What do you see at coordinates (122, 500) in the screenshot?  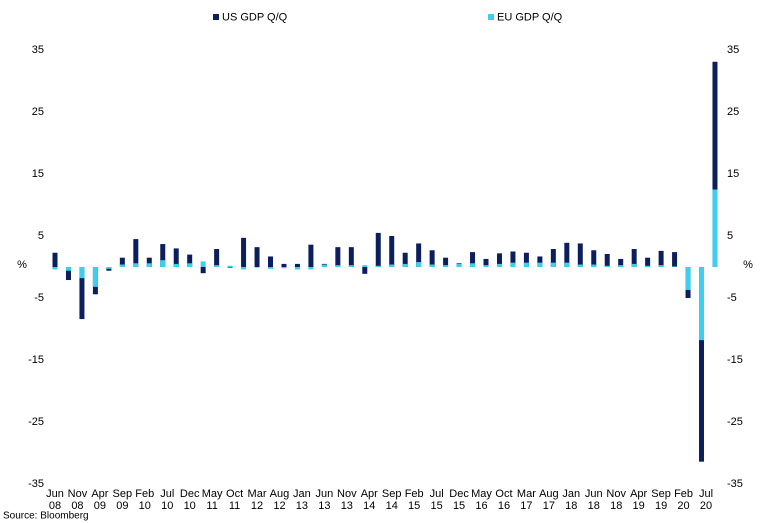 I see `x-tick-label: Sep 09` at bounding box center [122, 500].